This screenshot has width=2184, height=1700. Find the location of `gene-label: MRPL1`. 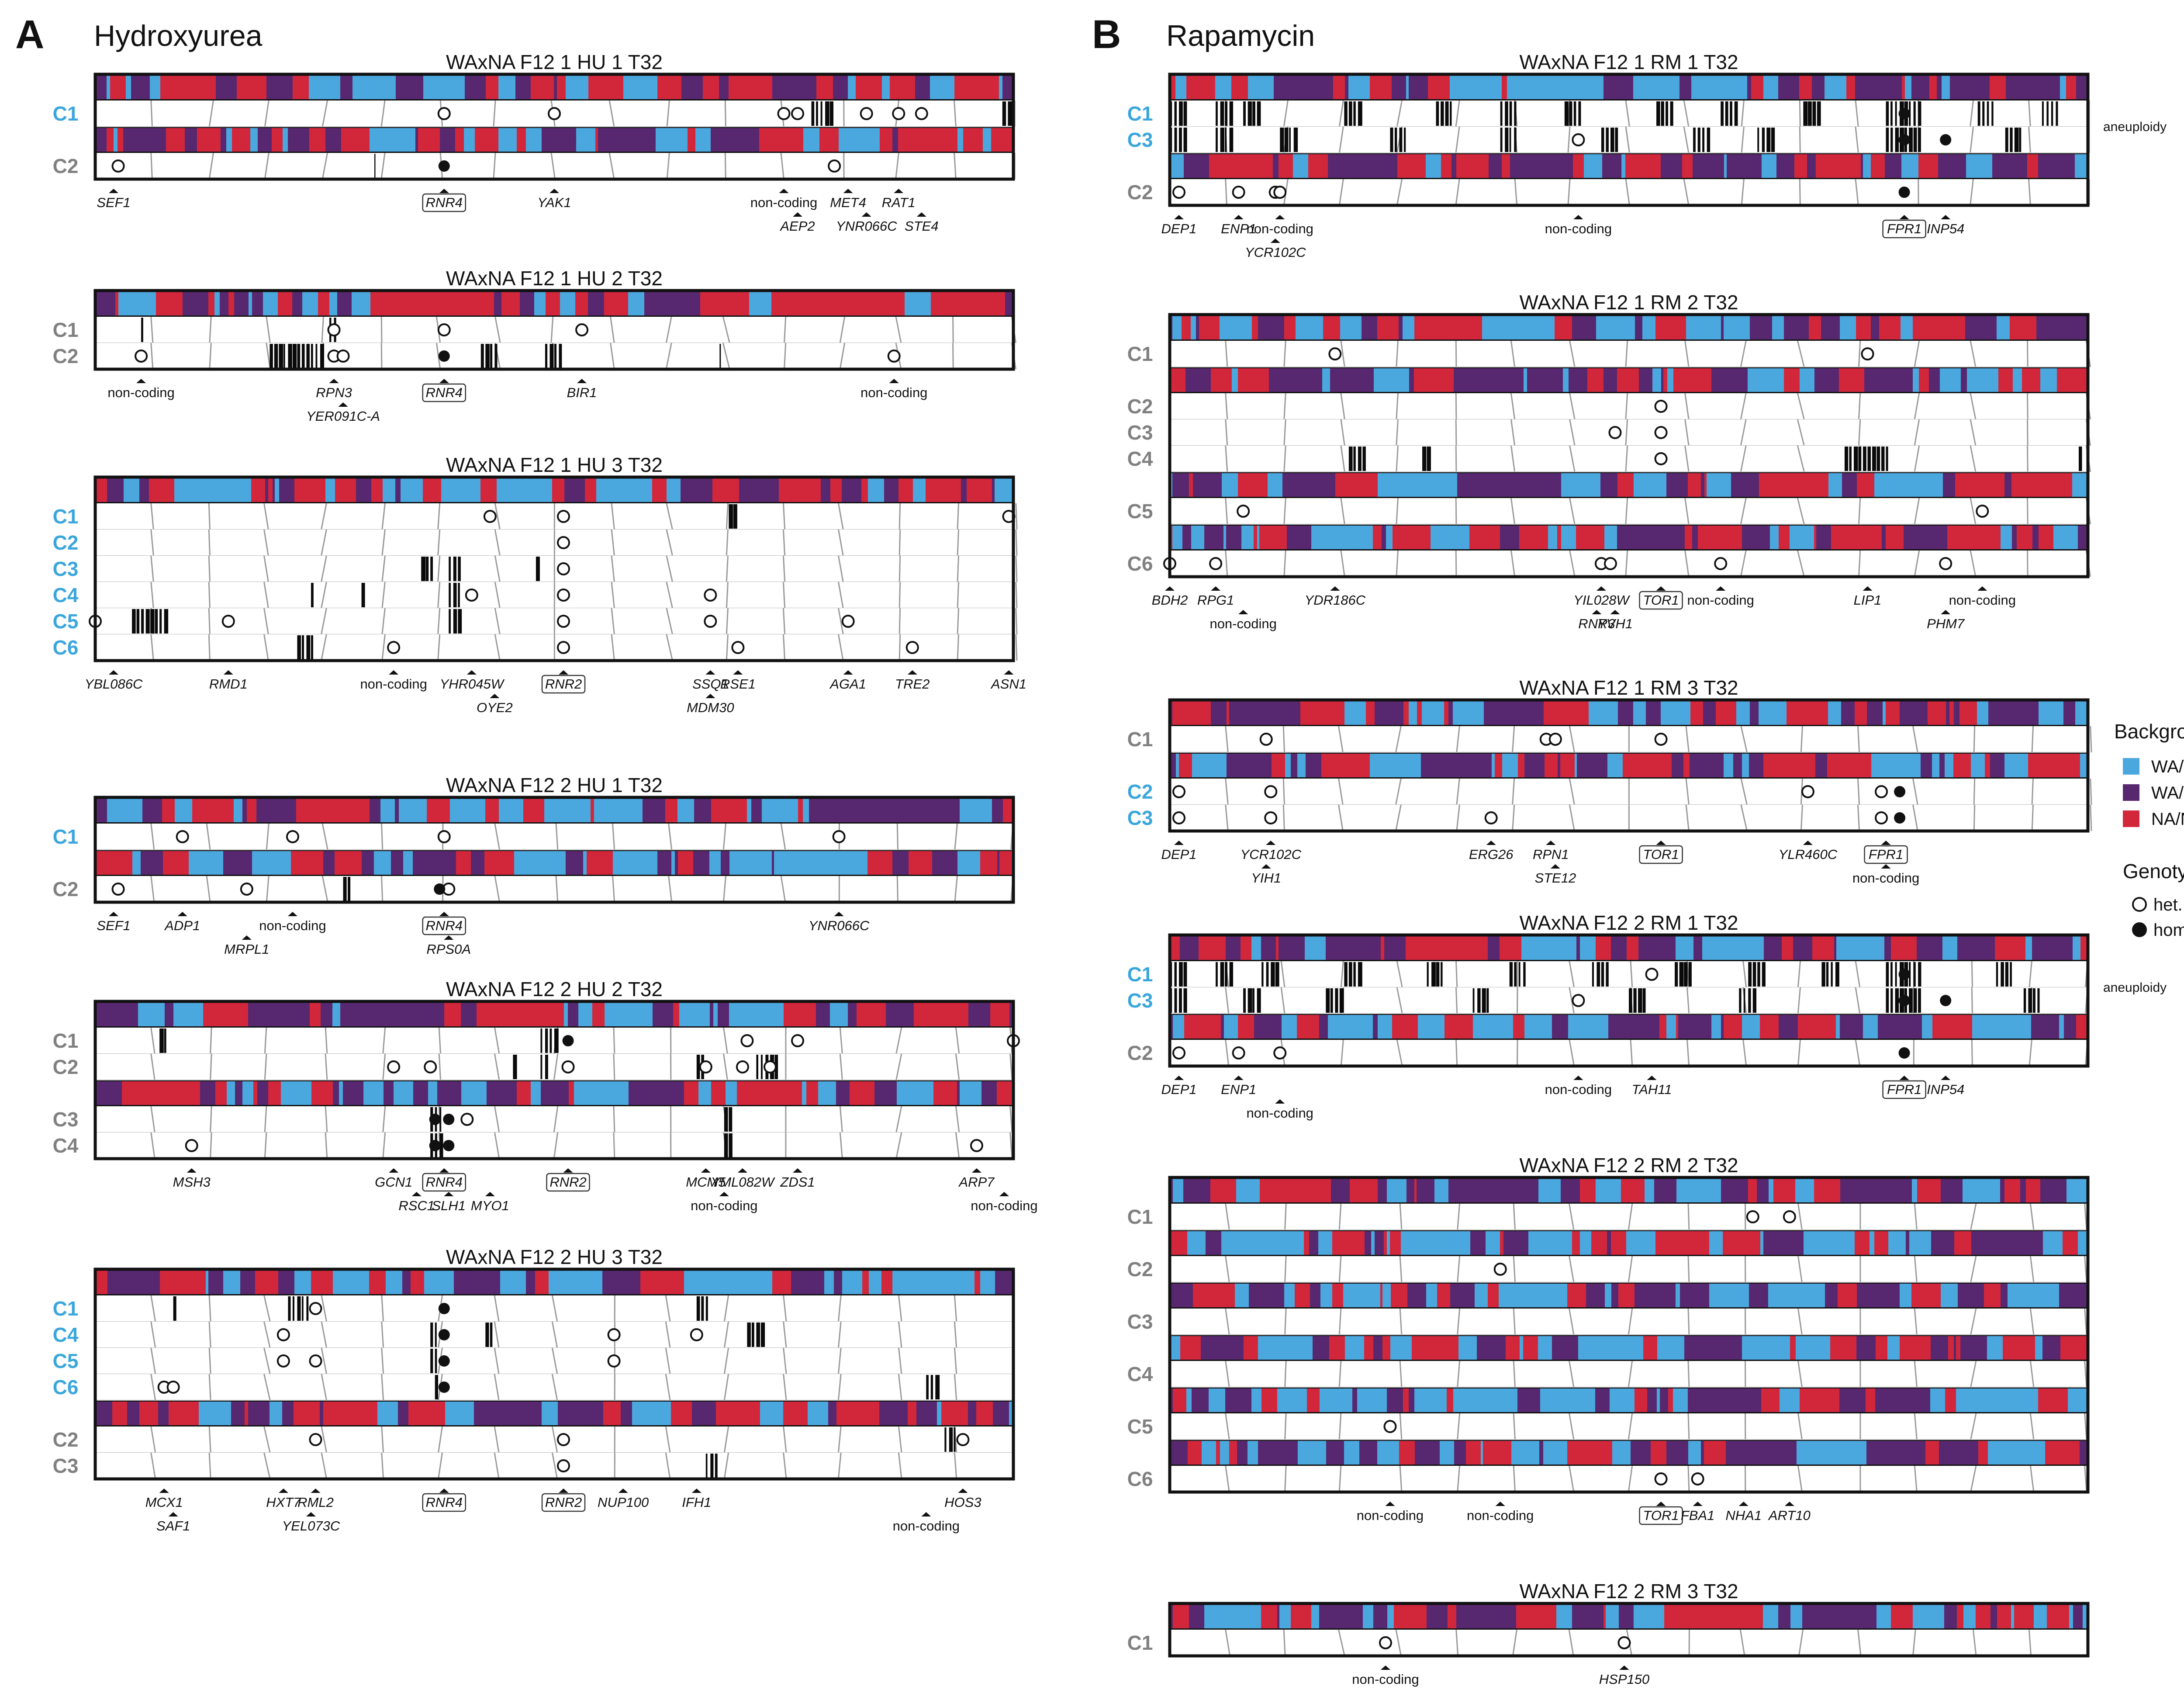

gene-label: MRPL1 is located at coordinates (246, 950).